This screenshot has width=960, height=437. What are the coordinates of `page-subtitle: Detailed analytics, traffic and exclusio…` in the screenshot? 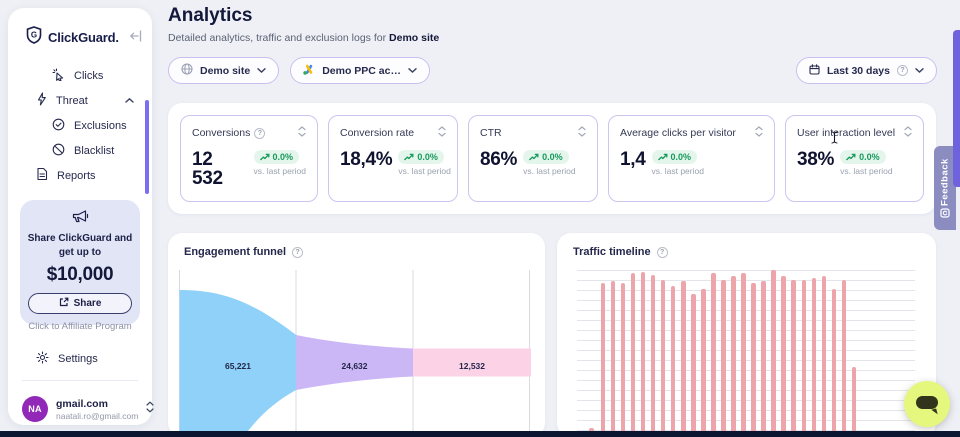 It's located at (303, 38).